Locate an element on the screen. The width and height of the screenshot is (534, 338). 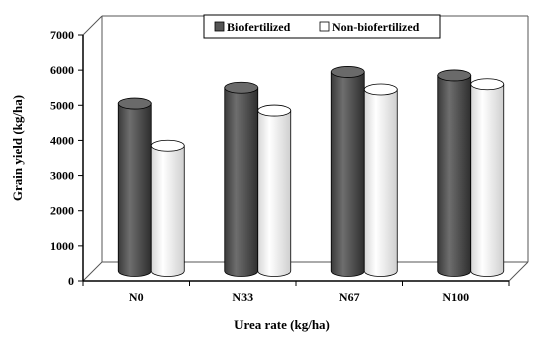
floor-left-edge is located at coordinates (92, 271).